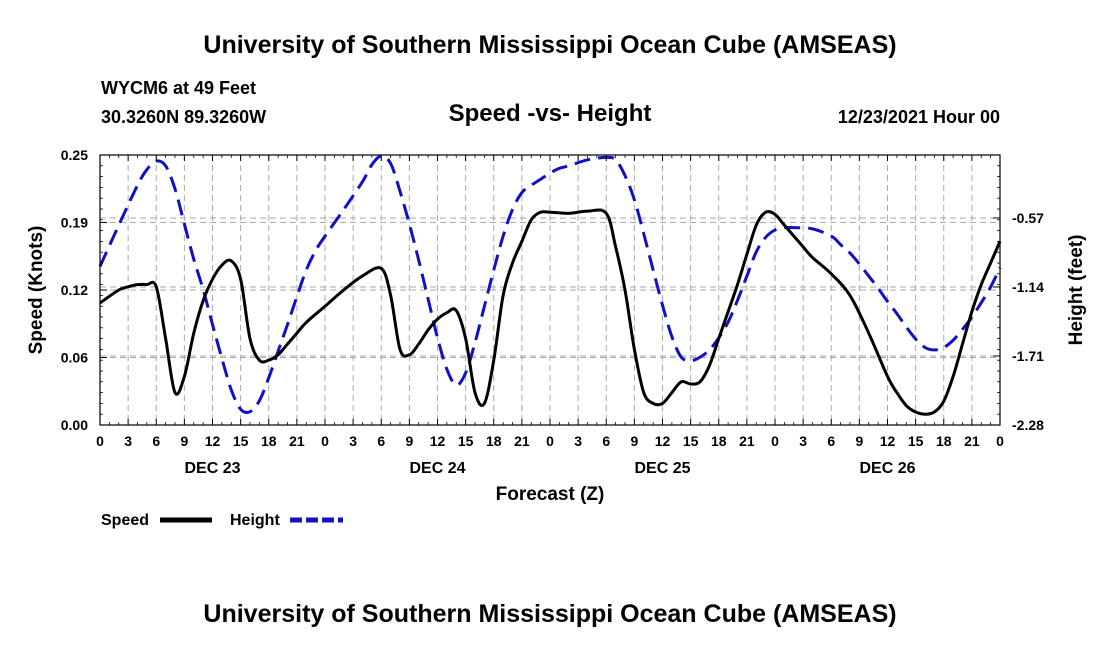 The height and width of the screenshot is (650, 1100). What do you see at coordinates (36, 290) in the screenshot?
I see `y-axis-label: Speed (Knots)` at bounding box center [36, 290].